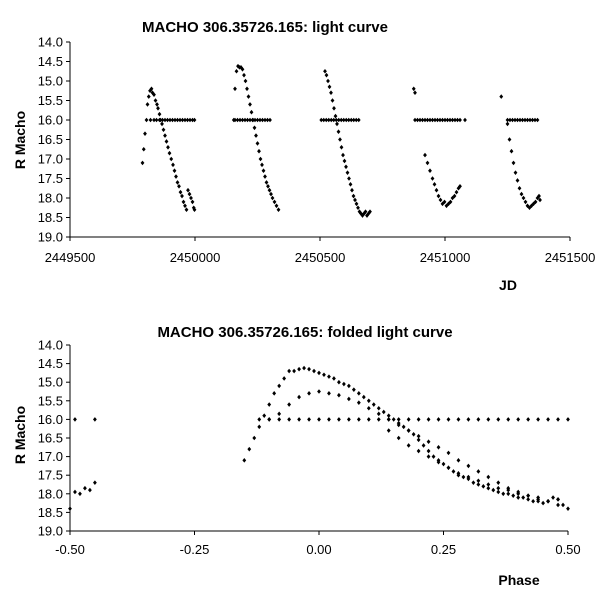 Image resolution: width=600 pixels, height=600 pixels. I want to click on y-tick-label: 15.0, so click(50, 382).